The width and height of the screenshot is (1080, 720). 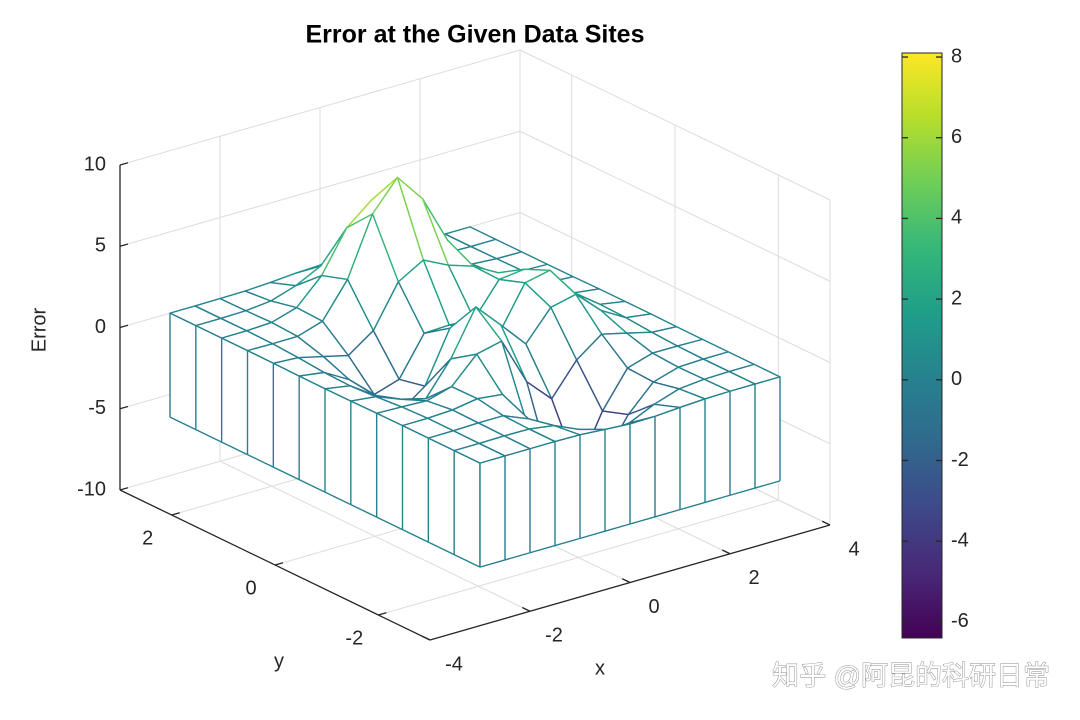 What do you see at coordinates (911, 676) in the screenshot?
I see `watermark: 知乎 @阿昆的科研日常` at bounding box center [911, 676].